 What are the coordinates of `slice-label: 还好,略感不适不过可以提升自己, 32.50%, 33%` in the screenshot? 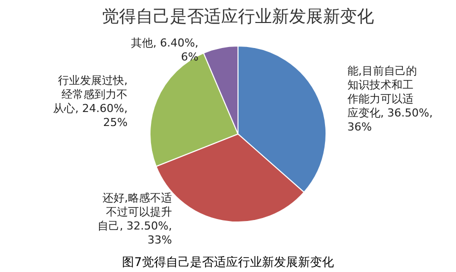 It's located at (135, 219).